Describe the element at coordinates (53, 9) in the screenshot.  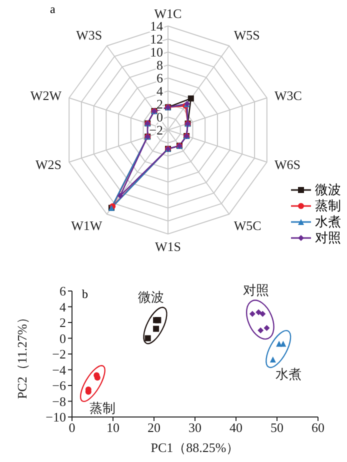
I see `chart-title: a` at that location.